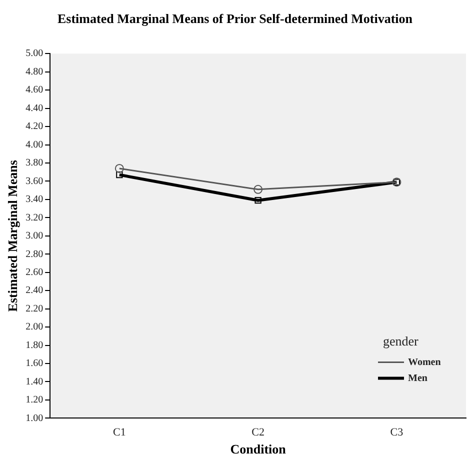 The height and width of the screenshot is (460, 472). Describe the element at coordinates (397, 432) in the screenshot. I see `x-tick-label: C3` at that location.